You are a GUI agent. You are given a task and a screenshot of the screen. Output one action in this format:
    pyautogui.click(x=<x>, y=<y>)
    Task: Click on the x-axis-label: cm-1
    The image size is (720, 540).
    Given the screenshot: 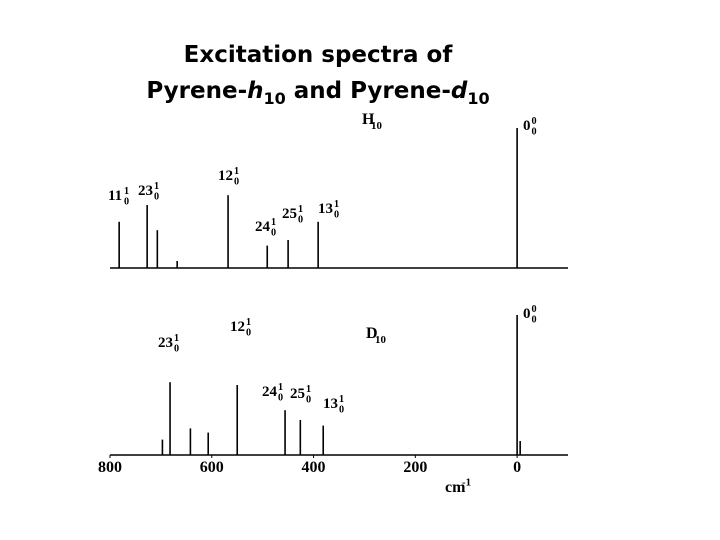 What is the action you would take?
    pyautogui.click(x=458, y=486)
    